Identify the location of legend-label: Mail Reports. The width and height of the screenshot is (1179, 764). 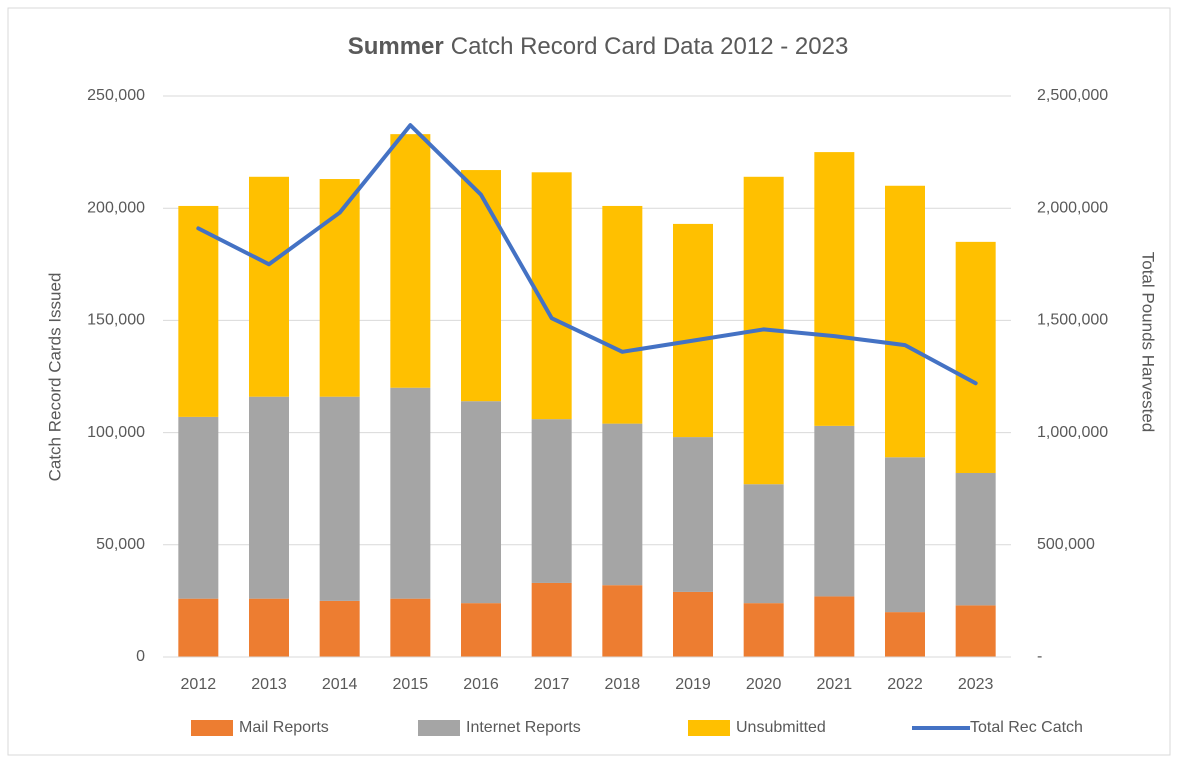
(284, 727).